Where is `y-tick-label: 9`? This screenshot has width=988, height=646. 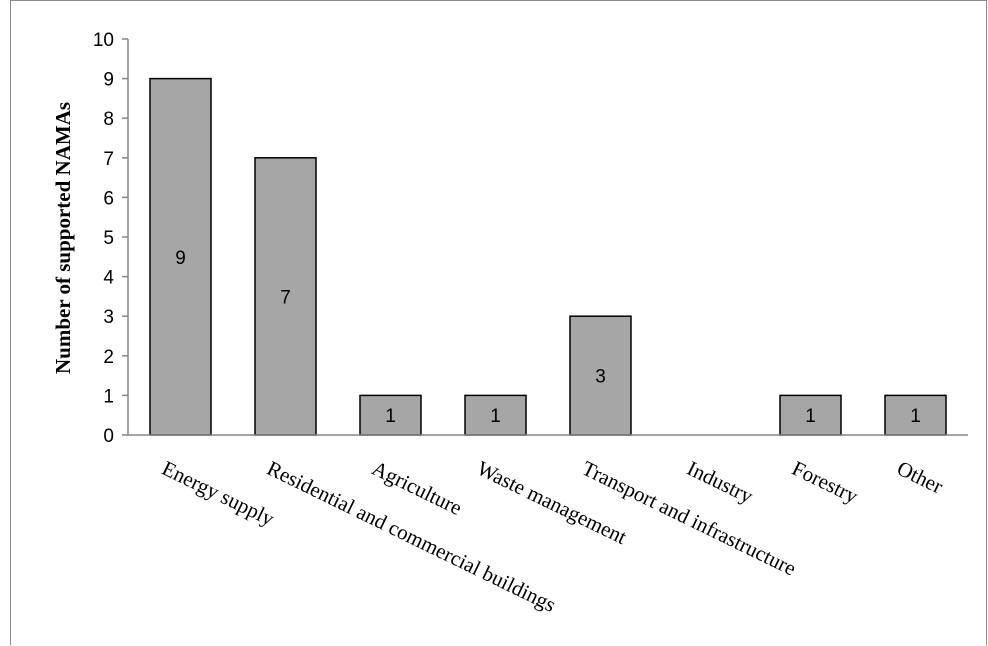 y-tick-label: 9 is located at coordinates (108, 80).